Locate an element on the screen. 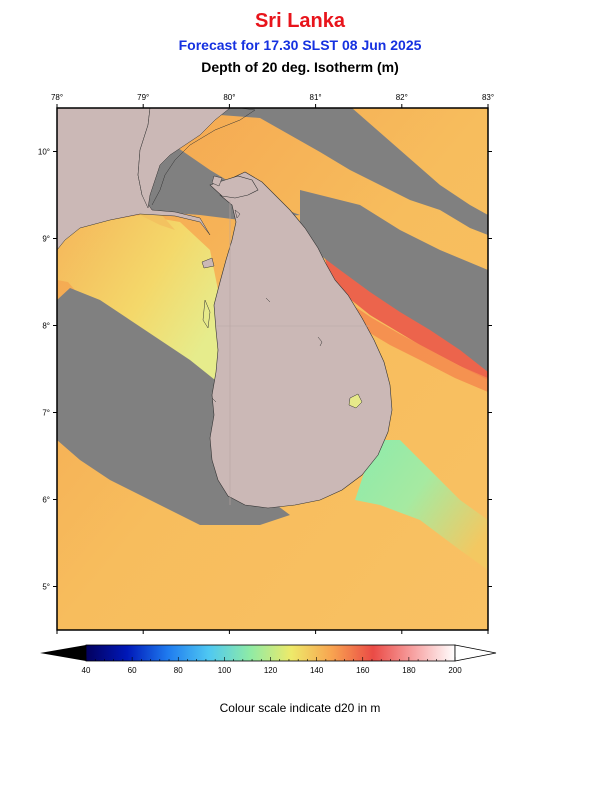  lat-tick-label: 10° is located at coordinates (44, 152).